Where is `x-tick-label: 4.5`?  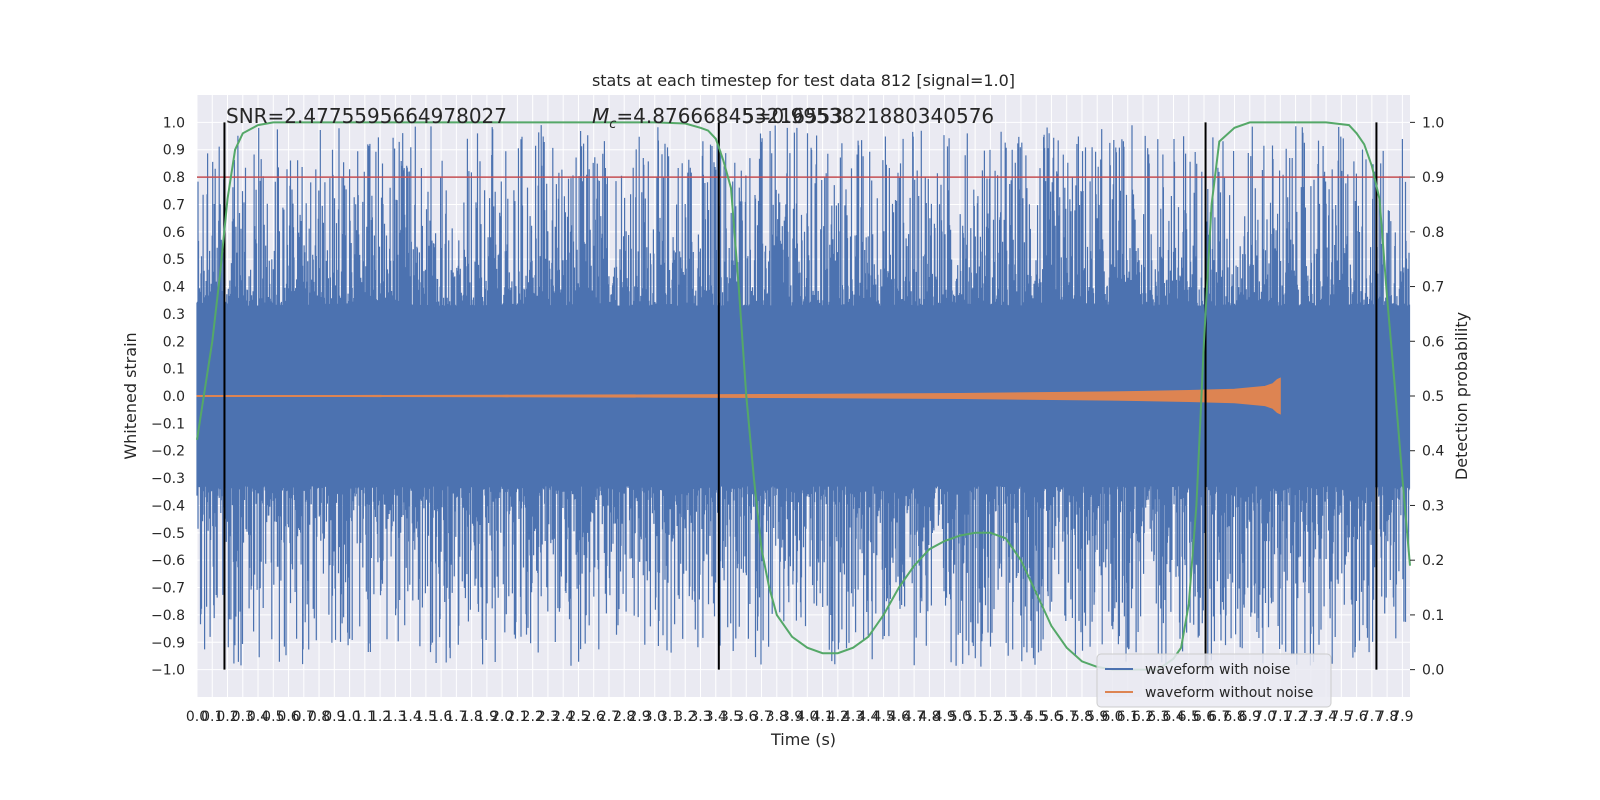 x-tick-label: 4.5 is located at coordinates (883, 717).